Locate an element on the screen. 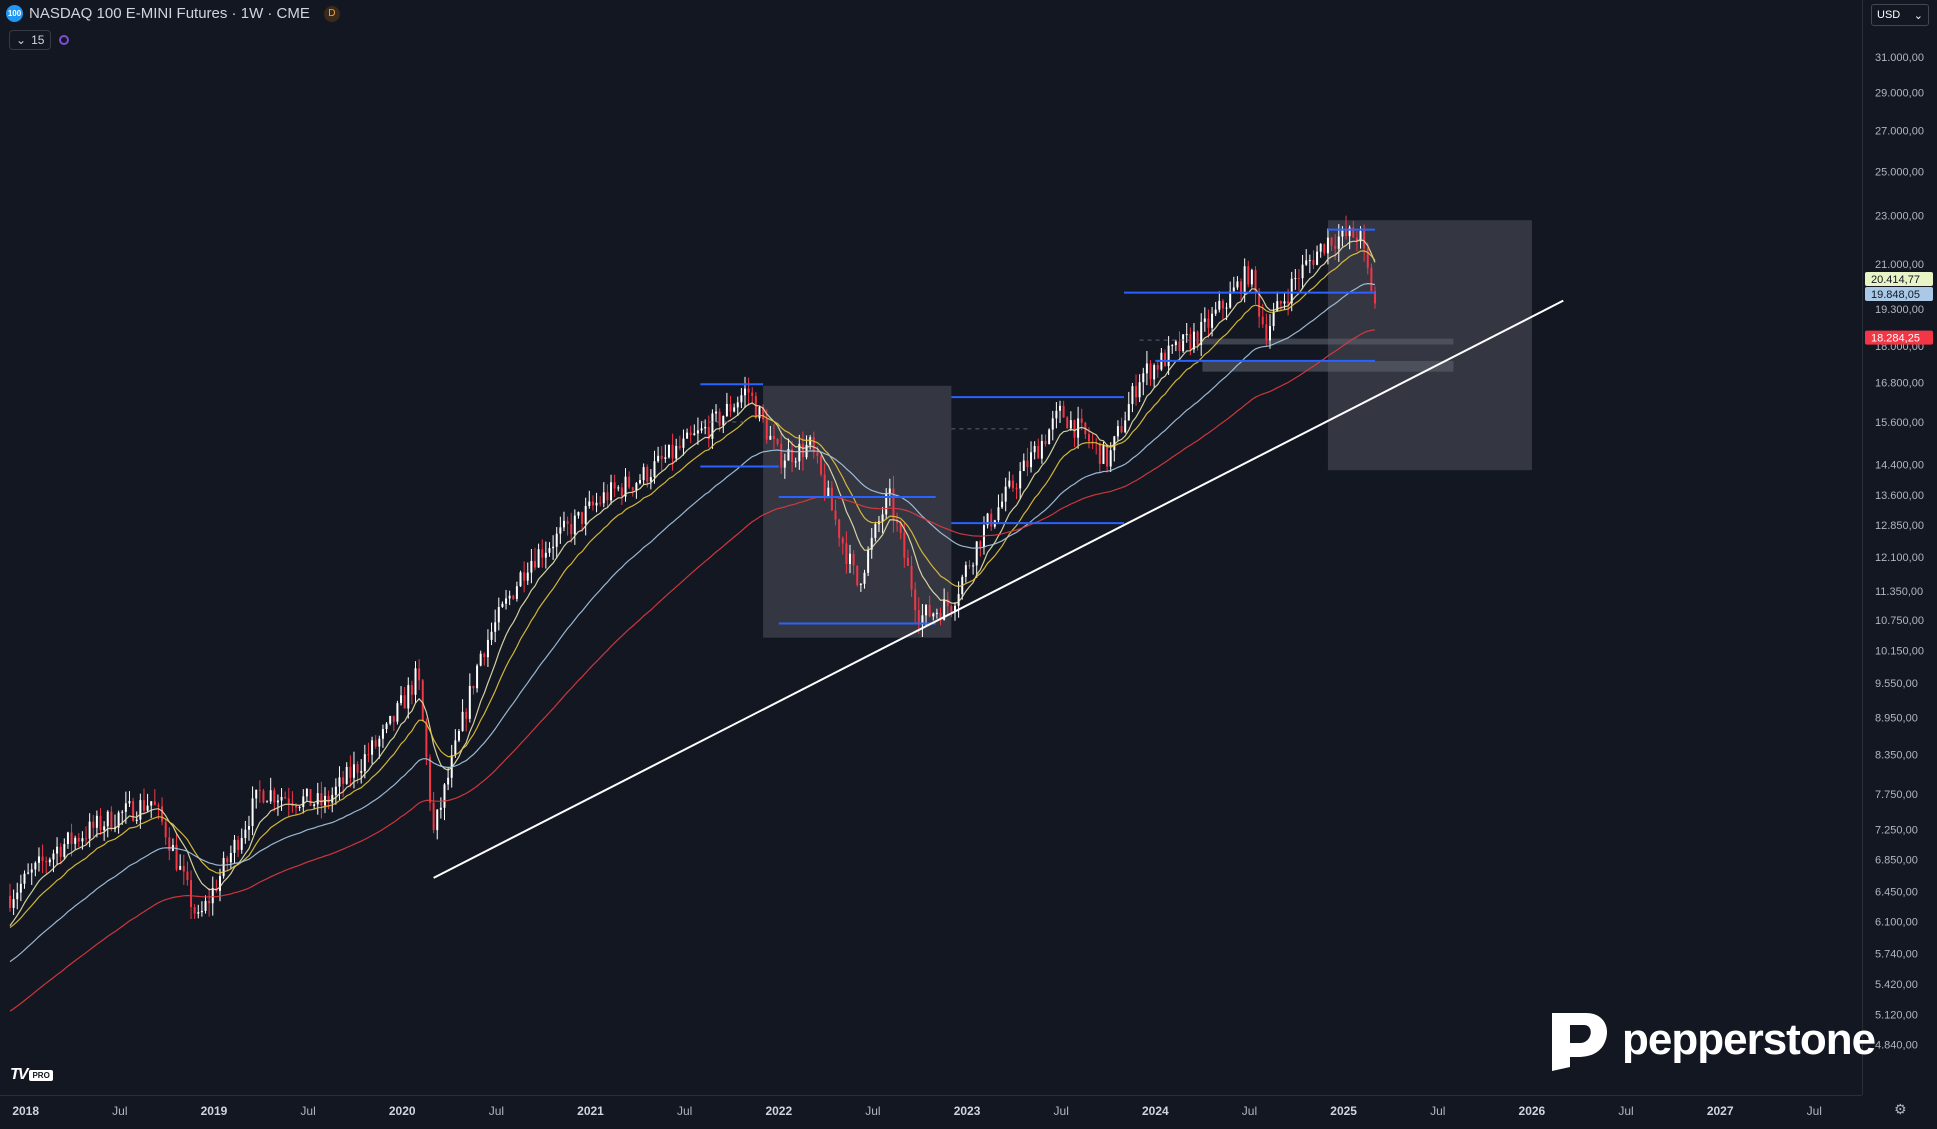 Image resolution: width=1937 pixels, height=1129 pixels. price-tick-label: 16.800,00 is located at coordinates (1899, 384).